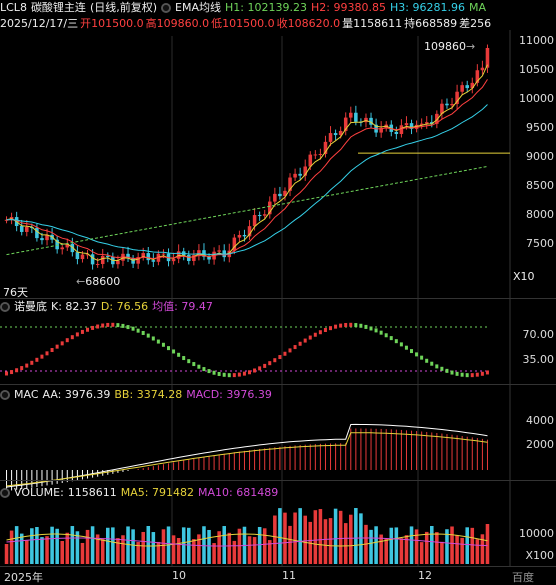 The image size is (556, 585). What do you see at coordinates (39, 23) in the screenshot?
I see `quote-date: 2025/12/17/三` at bounding box center [39, 23].